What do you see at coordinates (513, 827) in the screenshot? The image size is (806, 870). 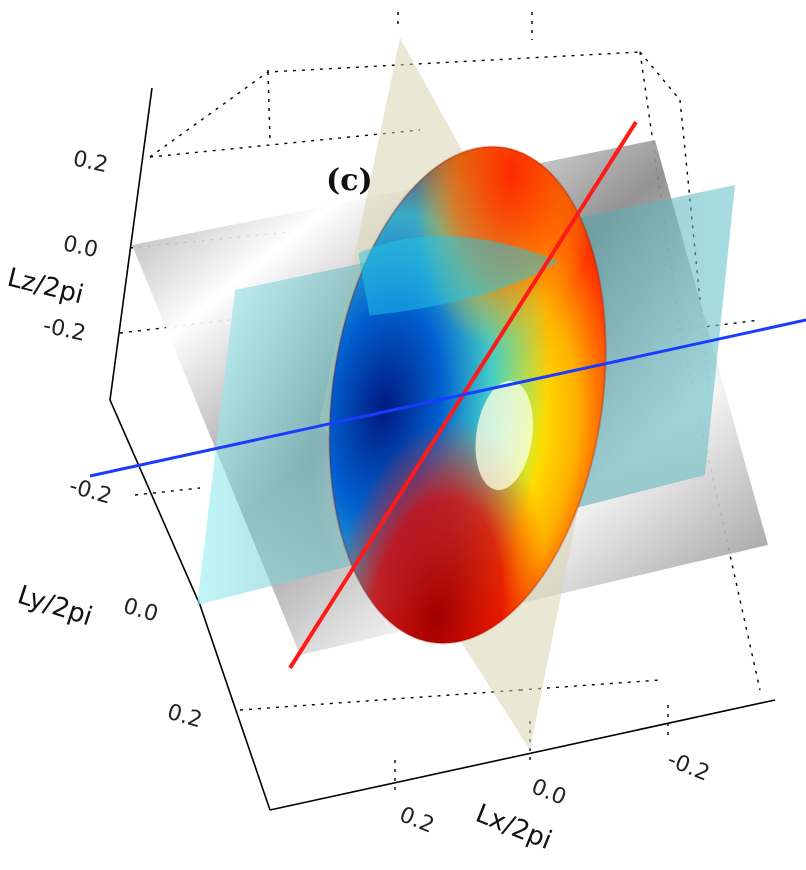 I see `x-axis-label: Lx/2pi` at bounding box center [513, 827].